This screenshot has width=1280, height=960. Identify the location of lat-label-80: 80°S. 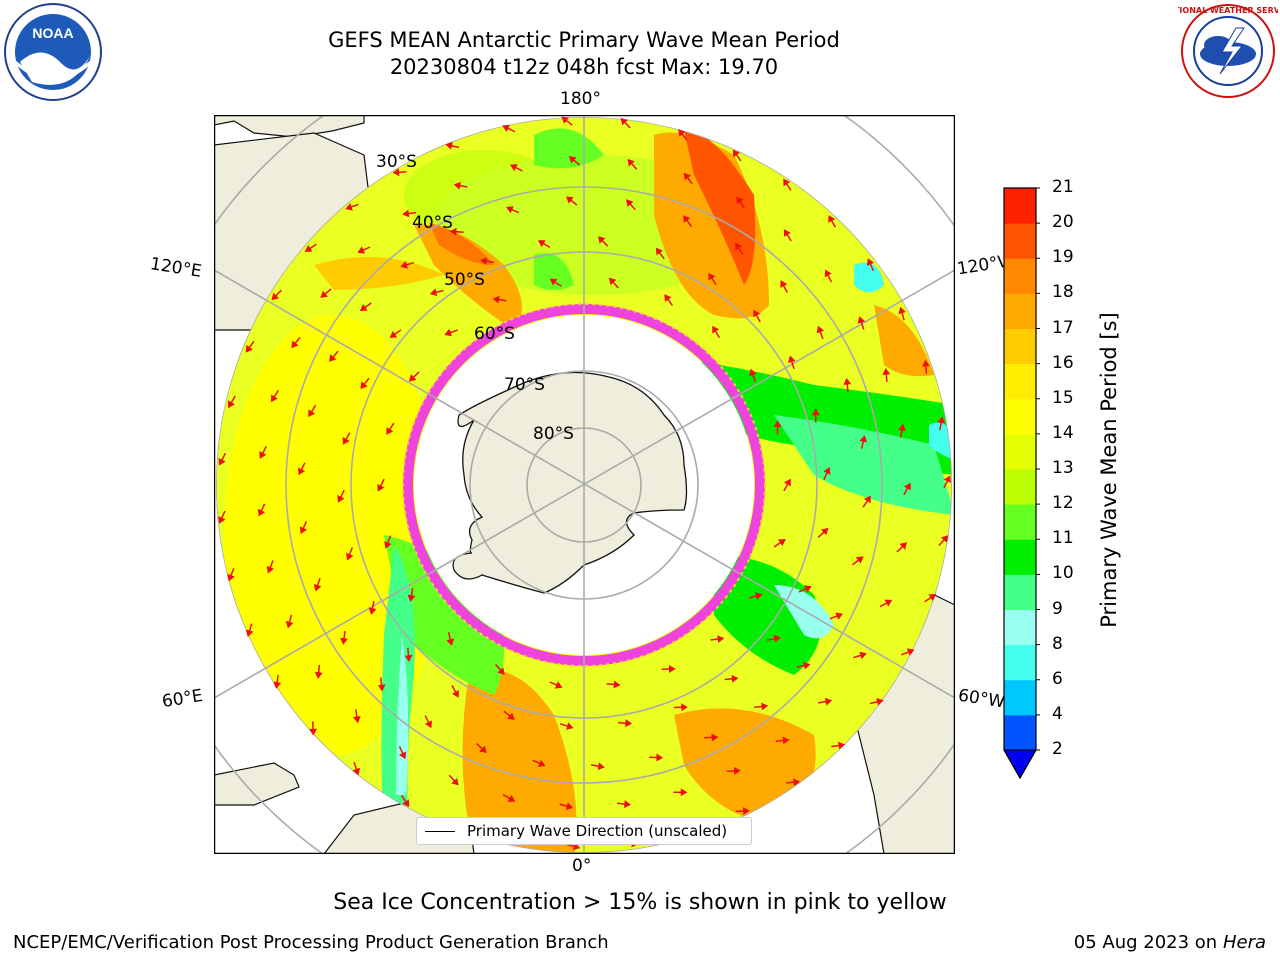
(553, 434).